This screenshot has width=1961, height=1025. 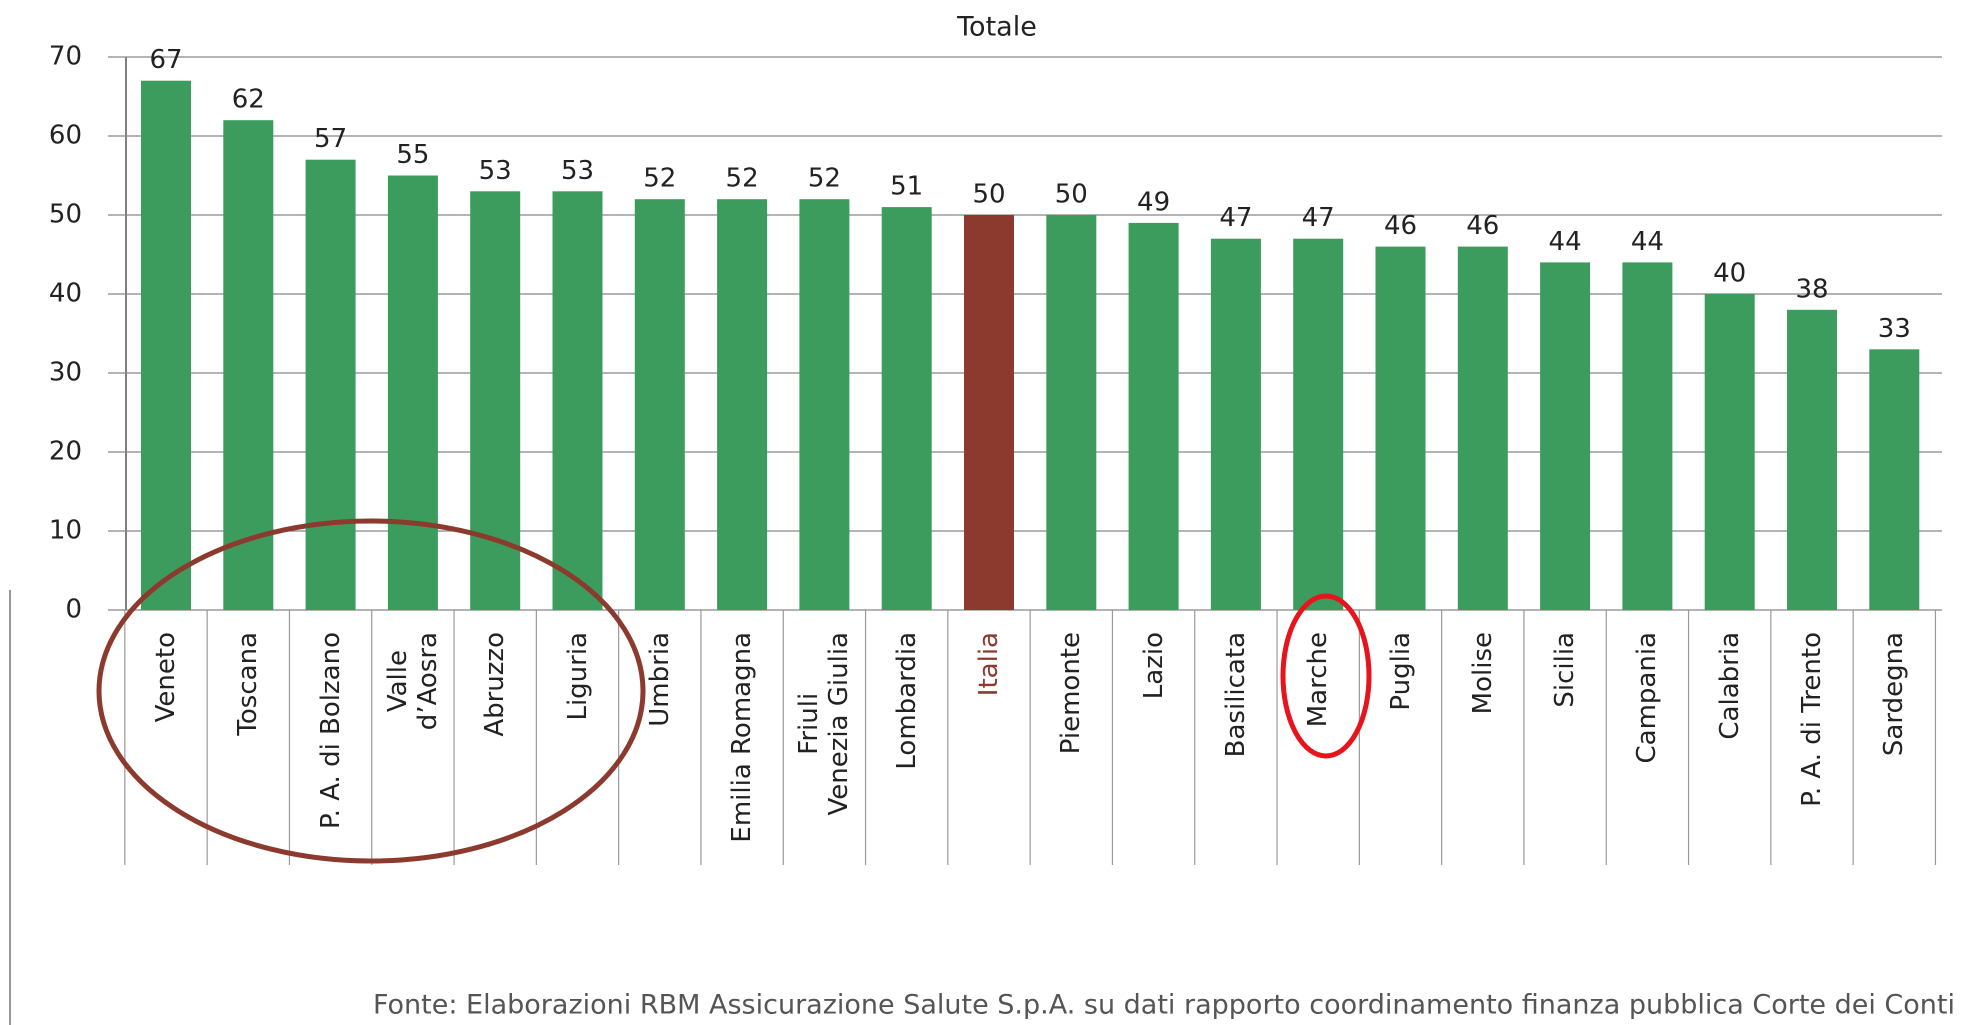 I want to click on y-tick-label: 70, so click(x=65, y=57).